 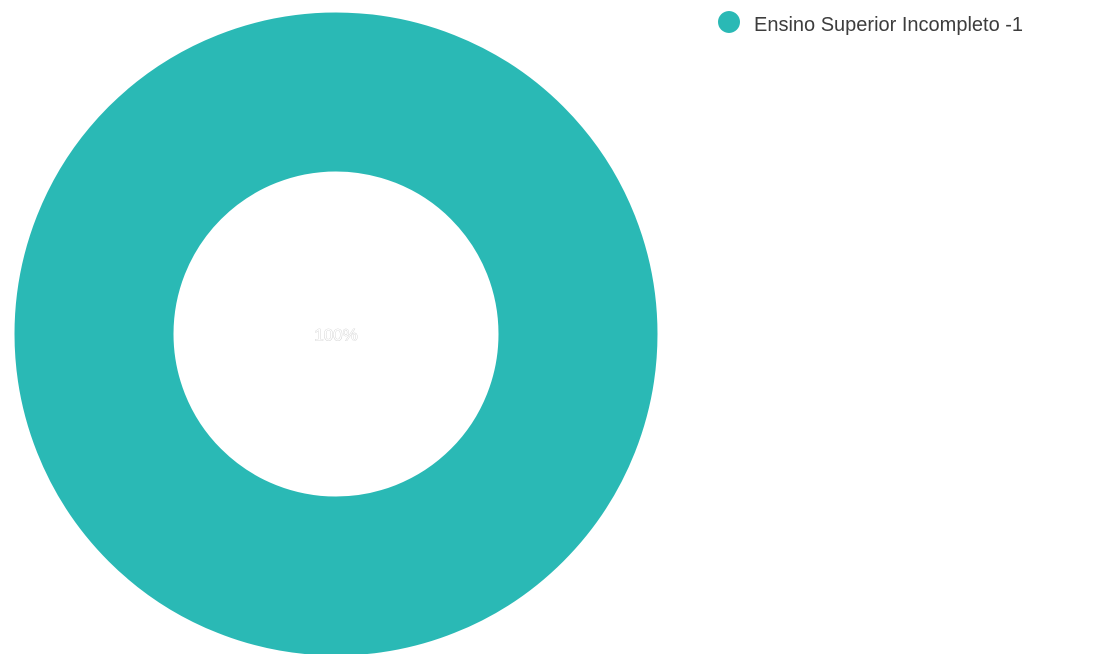 I want to click on legend-item-ensino-superior-incompleto: Ensino Superior Incompleto - 1, so click(x=904, y=25).